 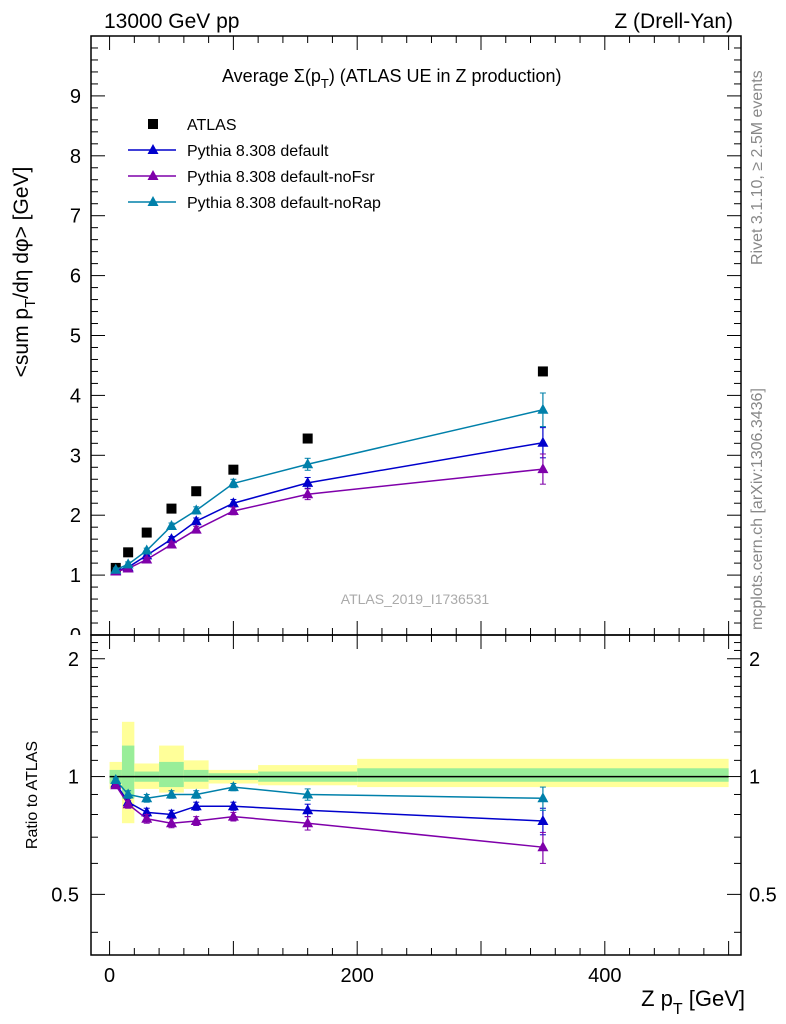 What do you see at coordinates (212, 125) in the screenshot?
I see `legend-label: ATLAS` at bounding box center [212, 125].